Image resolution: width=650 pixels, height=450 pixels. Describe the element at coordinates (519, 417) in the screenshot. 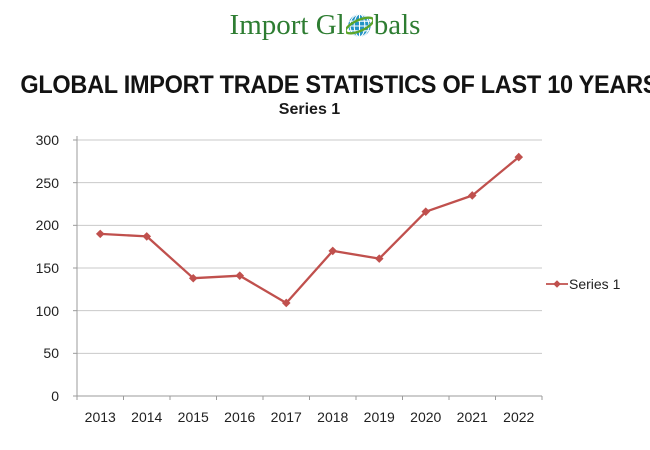

I see `x-axis-tick-label: 2022` at that location.